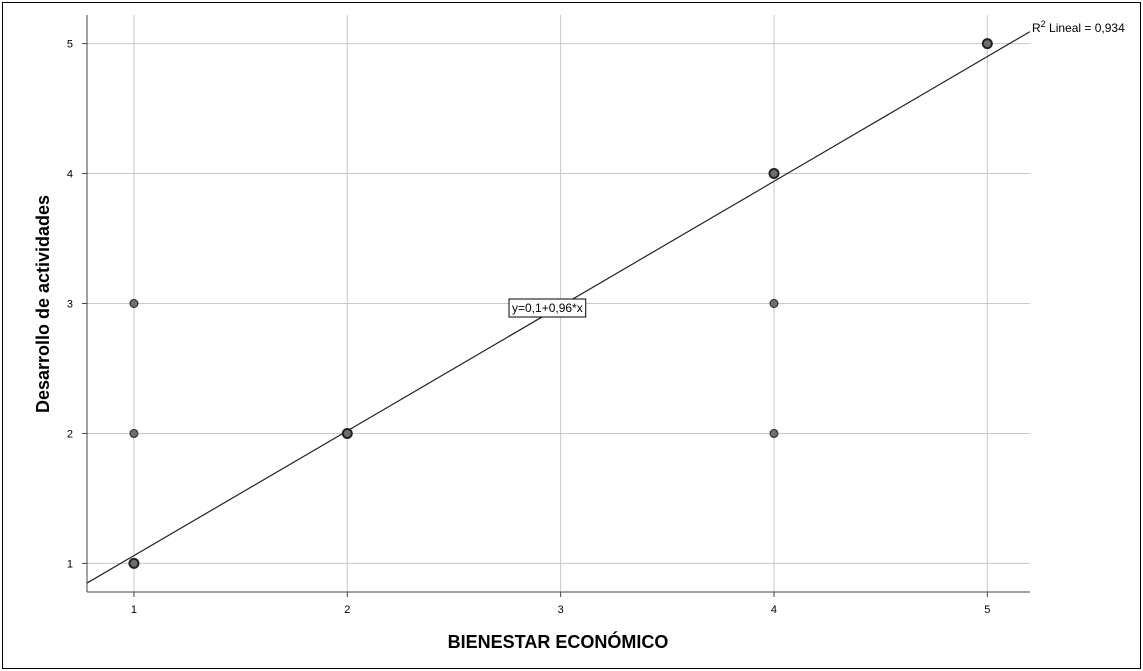  What do you see at coordinates (77, 304) in the screenshot?
I see `y-tick-labels: 1 2 3 4 5` at bounding box center [77, 304].